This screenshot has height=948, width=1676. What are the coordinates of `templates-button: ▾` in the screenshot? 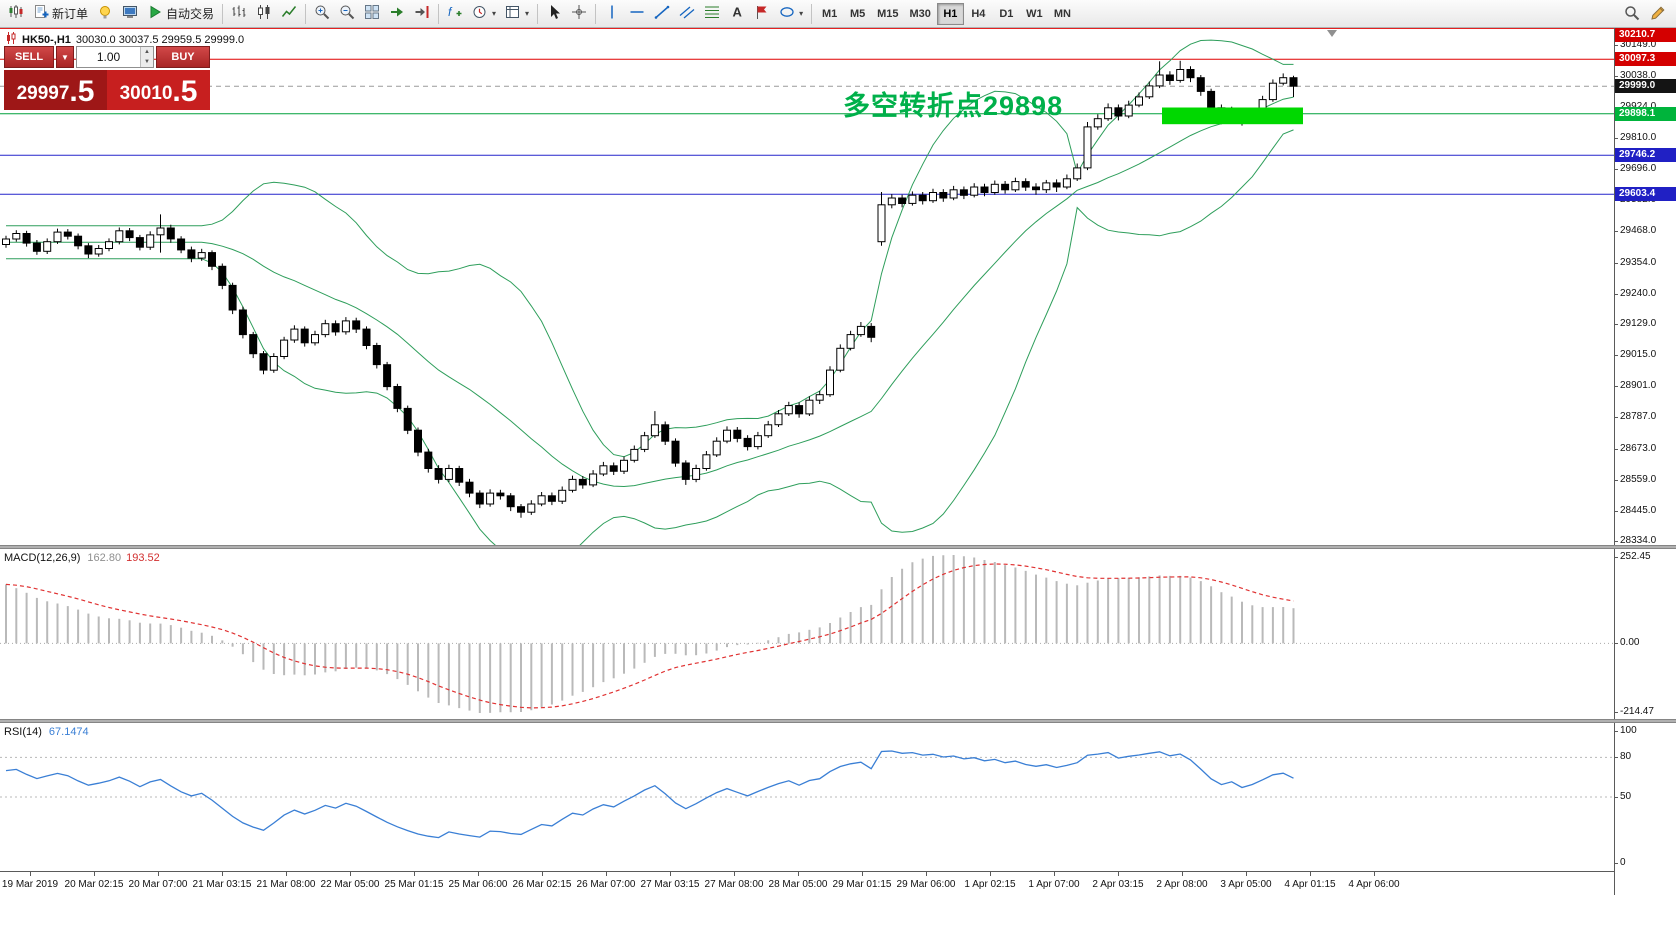 It's located at (517, 14).